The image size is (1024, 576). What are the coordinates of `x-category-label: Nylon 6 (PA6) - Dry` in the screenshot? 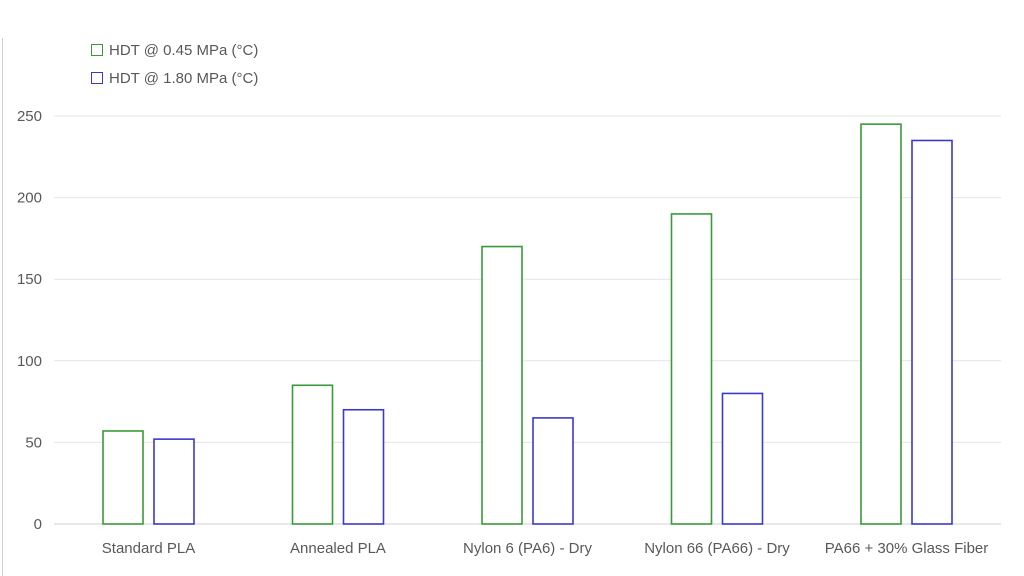 It's located at (527, 548).